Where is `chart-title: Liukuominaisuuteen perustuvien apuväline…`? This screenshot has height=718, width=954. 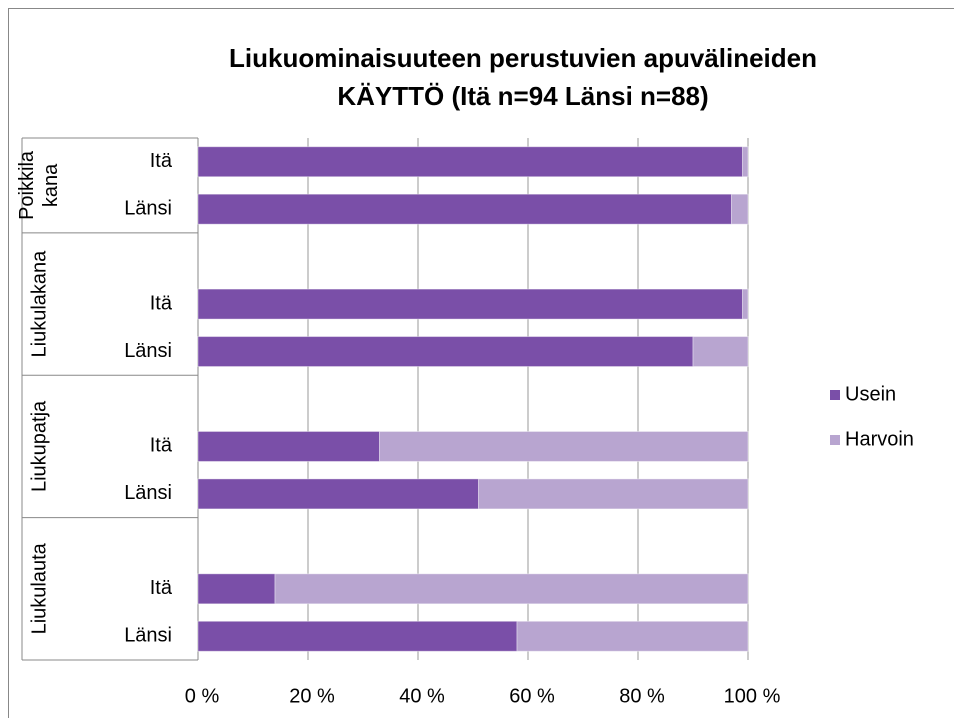
chart-title: Liukuominaisuuteen perustuvien apuväline… is located at coordinates (523, 58).